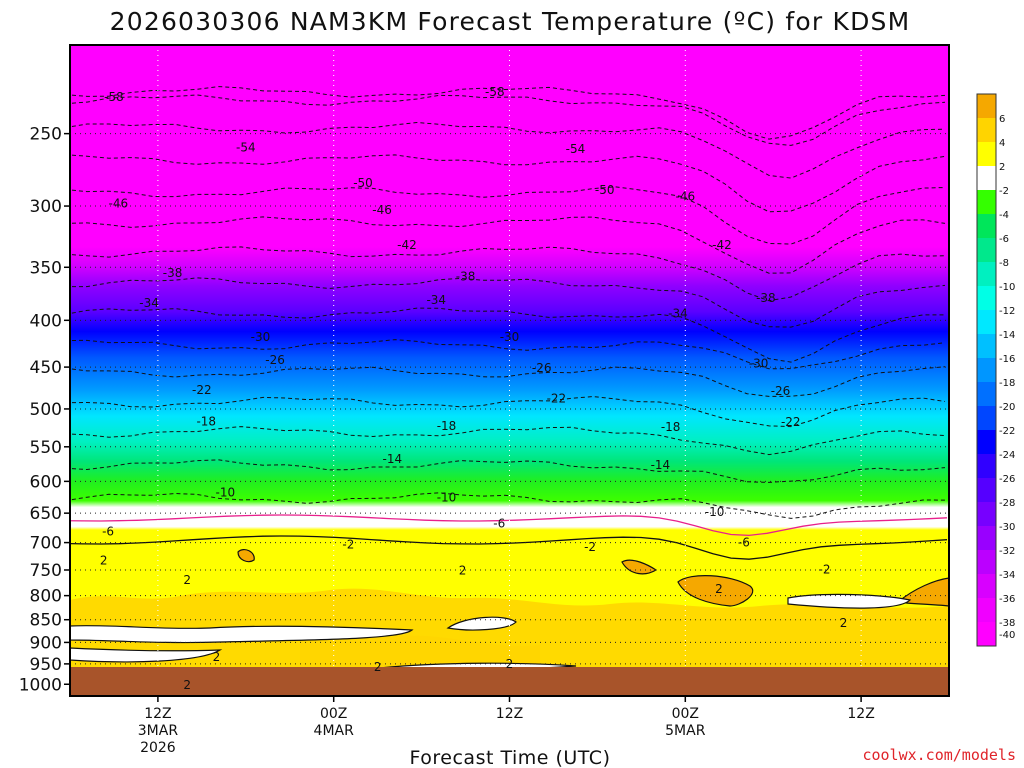  What do you see at coordinates (590, 547) in the screenshot?
I see `contour-label: -2` at bounding box center [590, 547].